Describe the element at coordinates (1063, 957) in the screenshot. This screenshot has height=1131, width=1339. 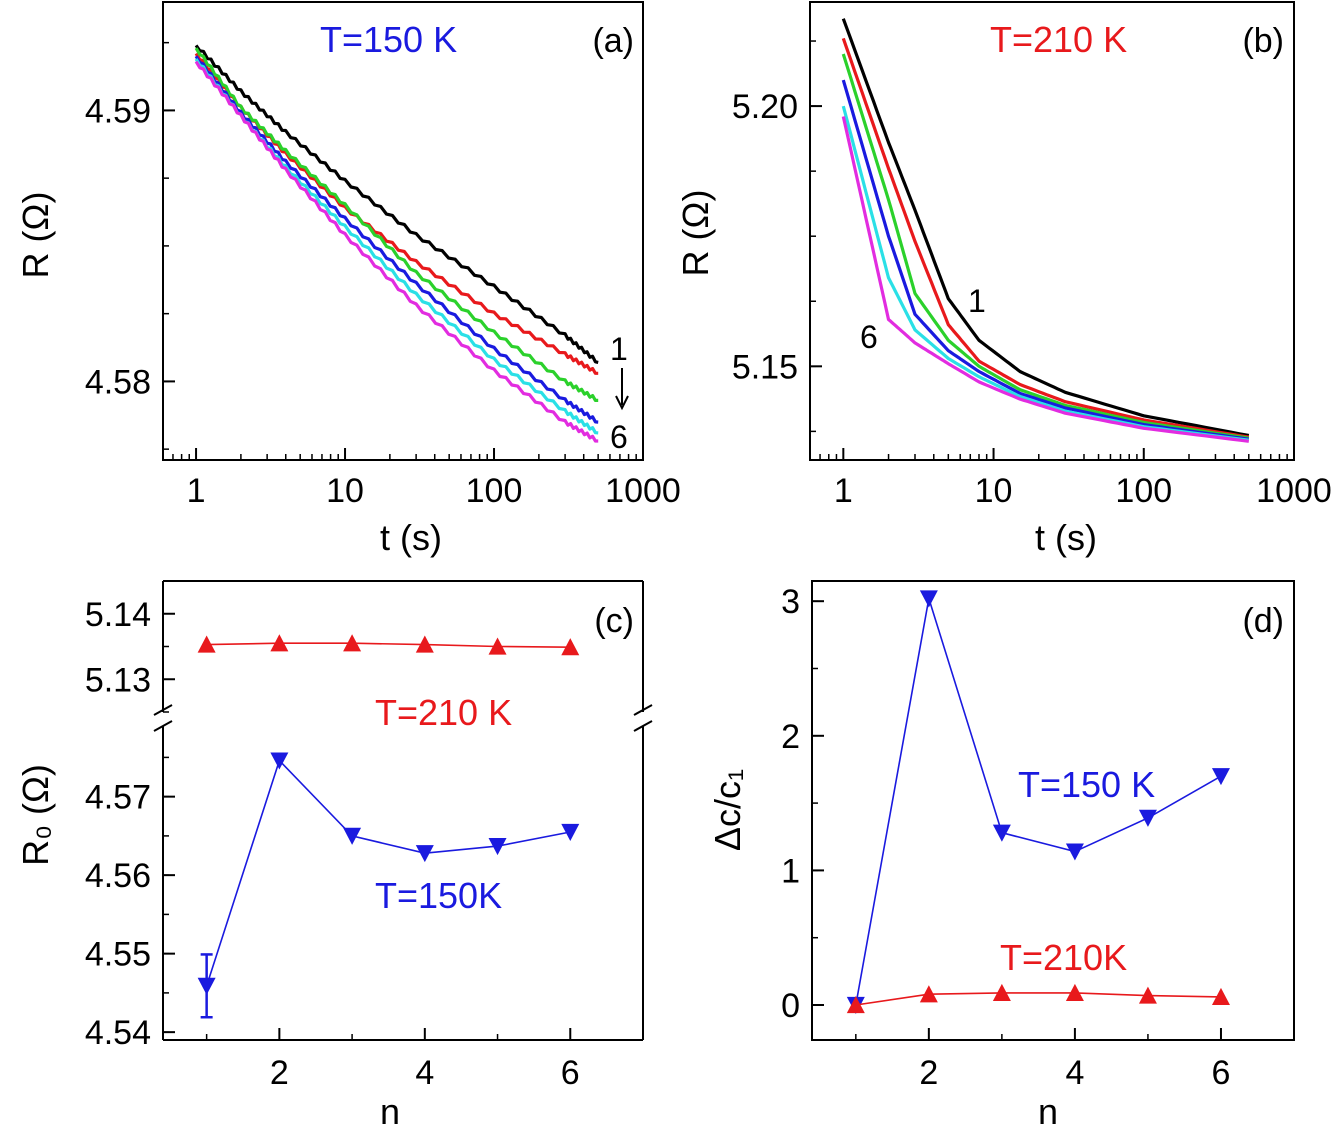
I see `series-label-d-2: T=210K` at that location.